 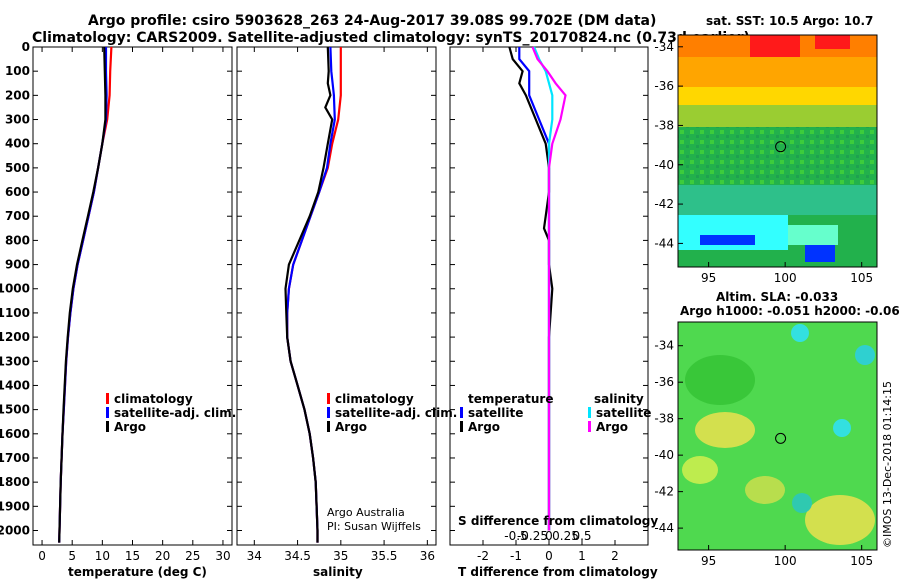 What do you see at coordinates (17, 120) in the screenshot?
I see `y-tick-label: 300` at bounding box center [17, 120].